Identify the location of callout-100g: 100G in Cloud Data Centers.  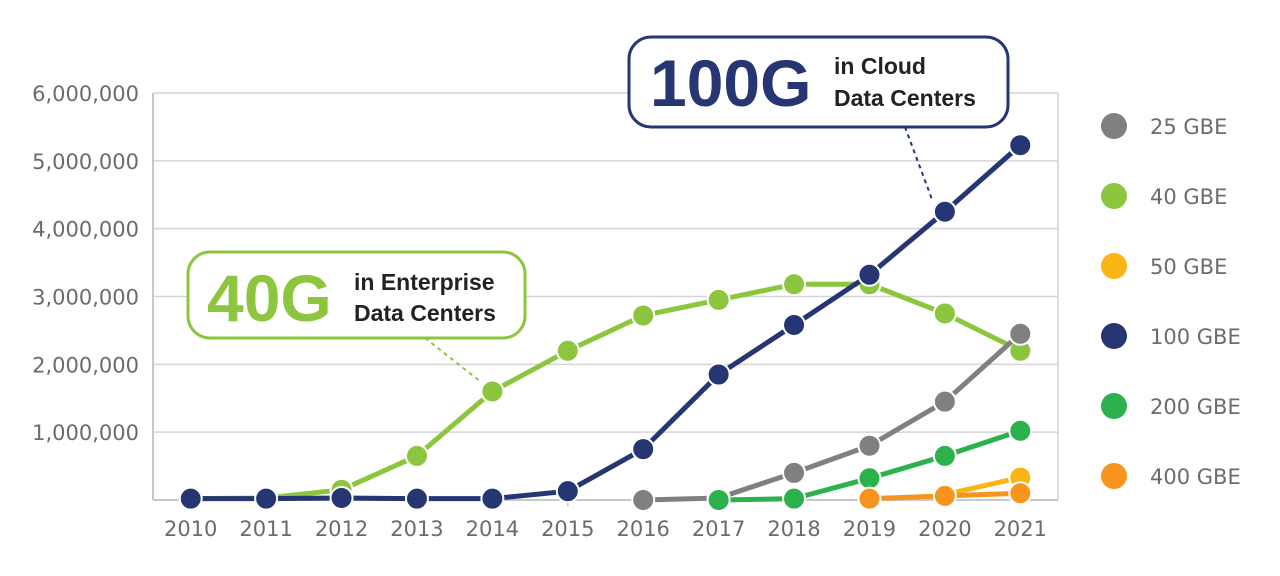
(818, 119).